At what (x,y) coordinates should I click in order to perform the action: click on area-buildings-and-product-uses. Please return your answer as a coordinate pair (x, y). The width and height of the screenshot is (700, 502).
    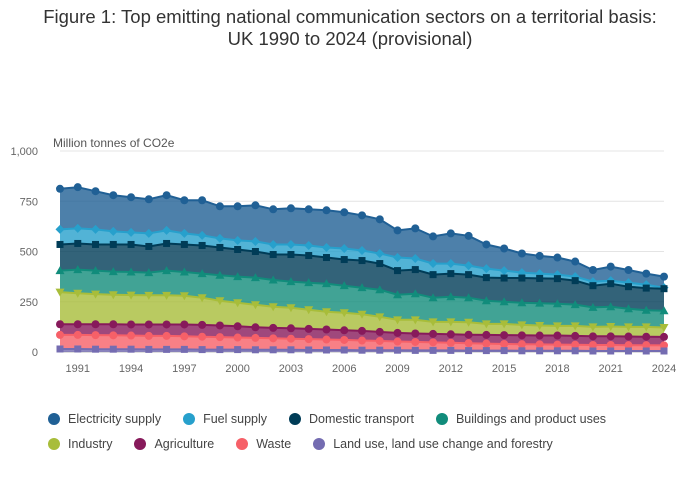
    Looking at the image, I should click on (362, 298).